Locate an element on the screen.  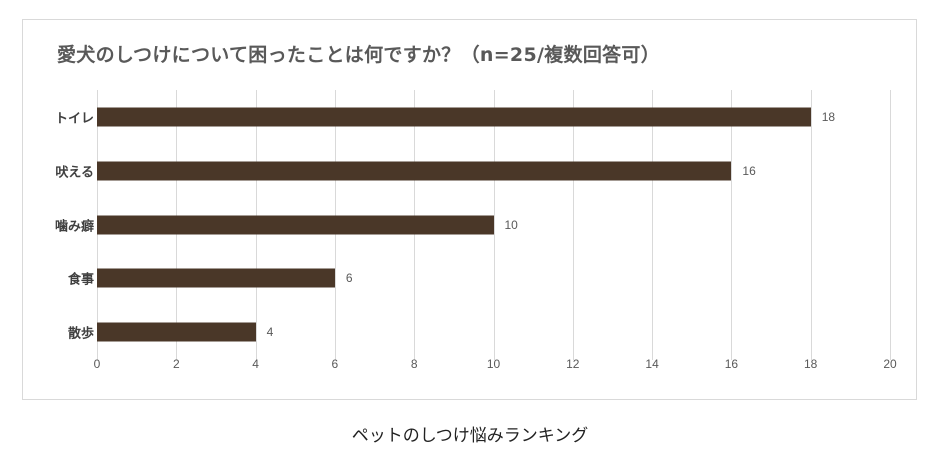
category-label: 吠える is located at coordinates (74, 173).